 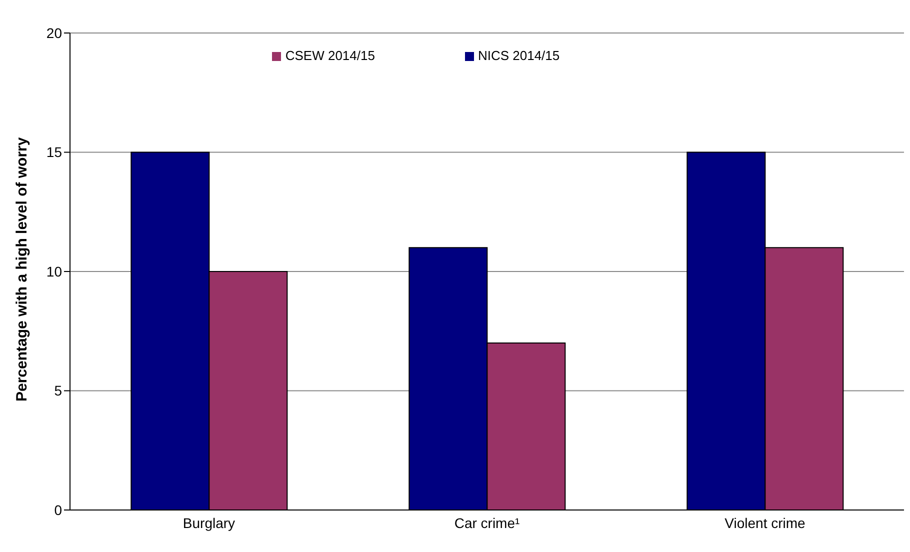 I want to click on y-tick-label: 5, so click(x=58, y=390).